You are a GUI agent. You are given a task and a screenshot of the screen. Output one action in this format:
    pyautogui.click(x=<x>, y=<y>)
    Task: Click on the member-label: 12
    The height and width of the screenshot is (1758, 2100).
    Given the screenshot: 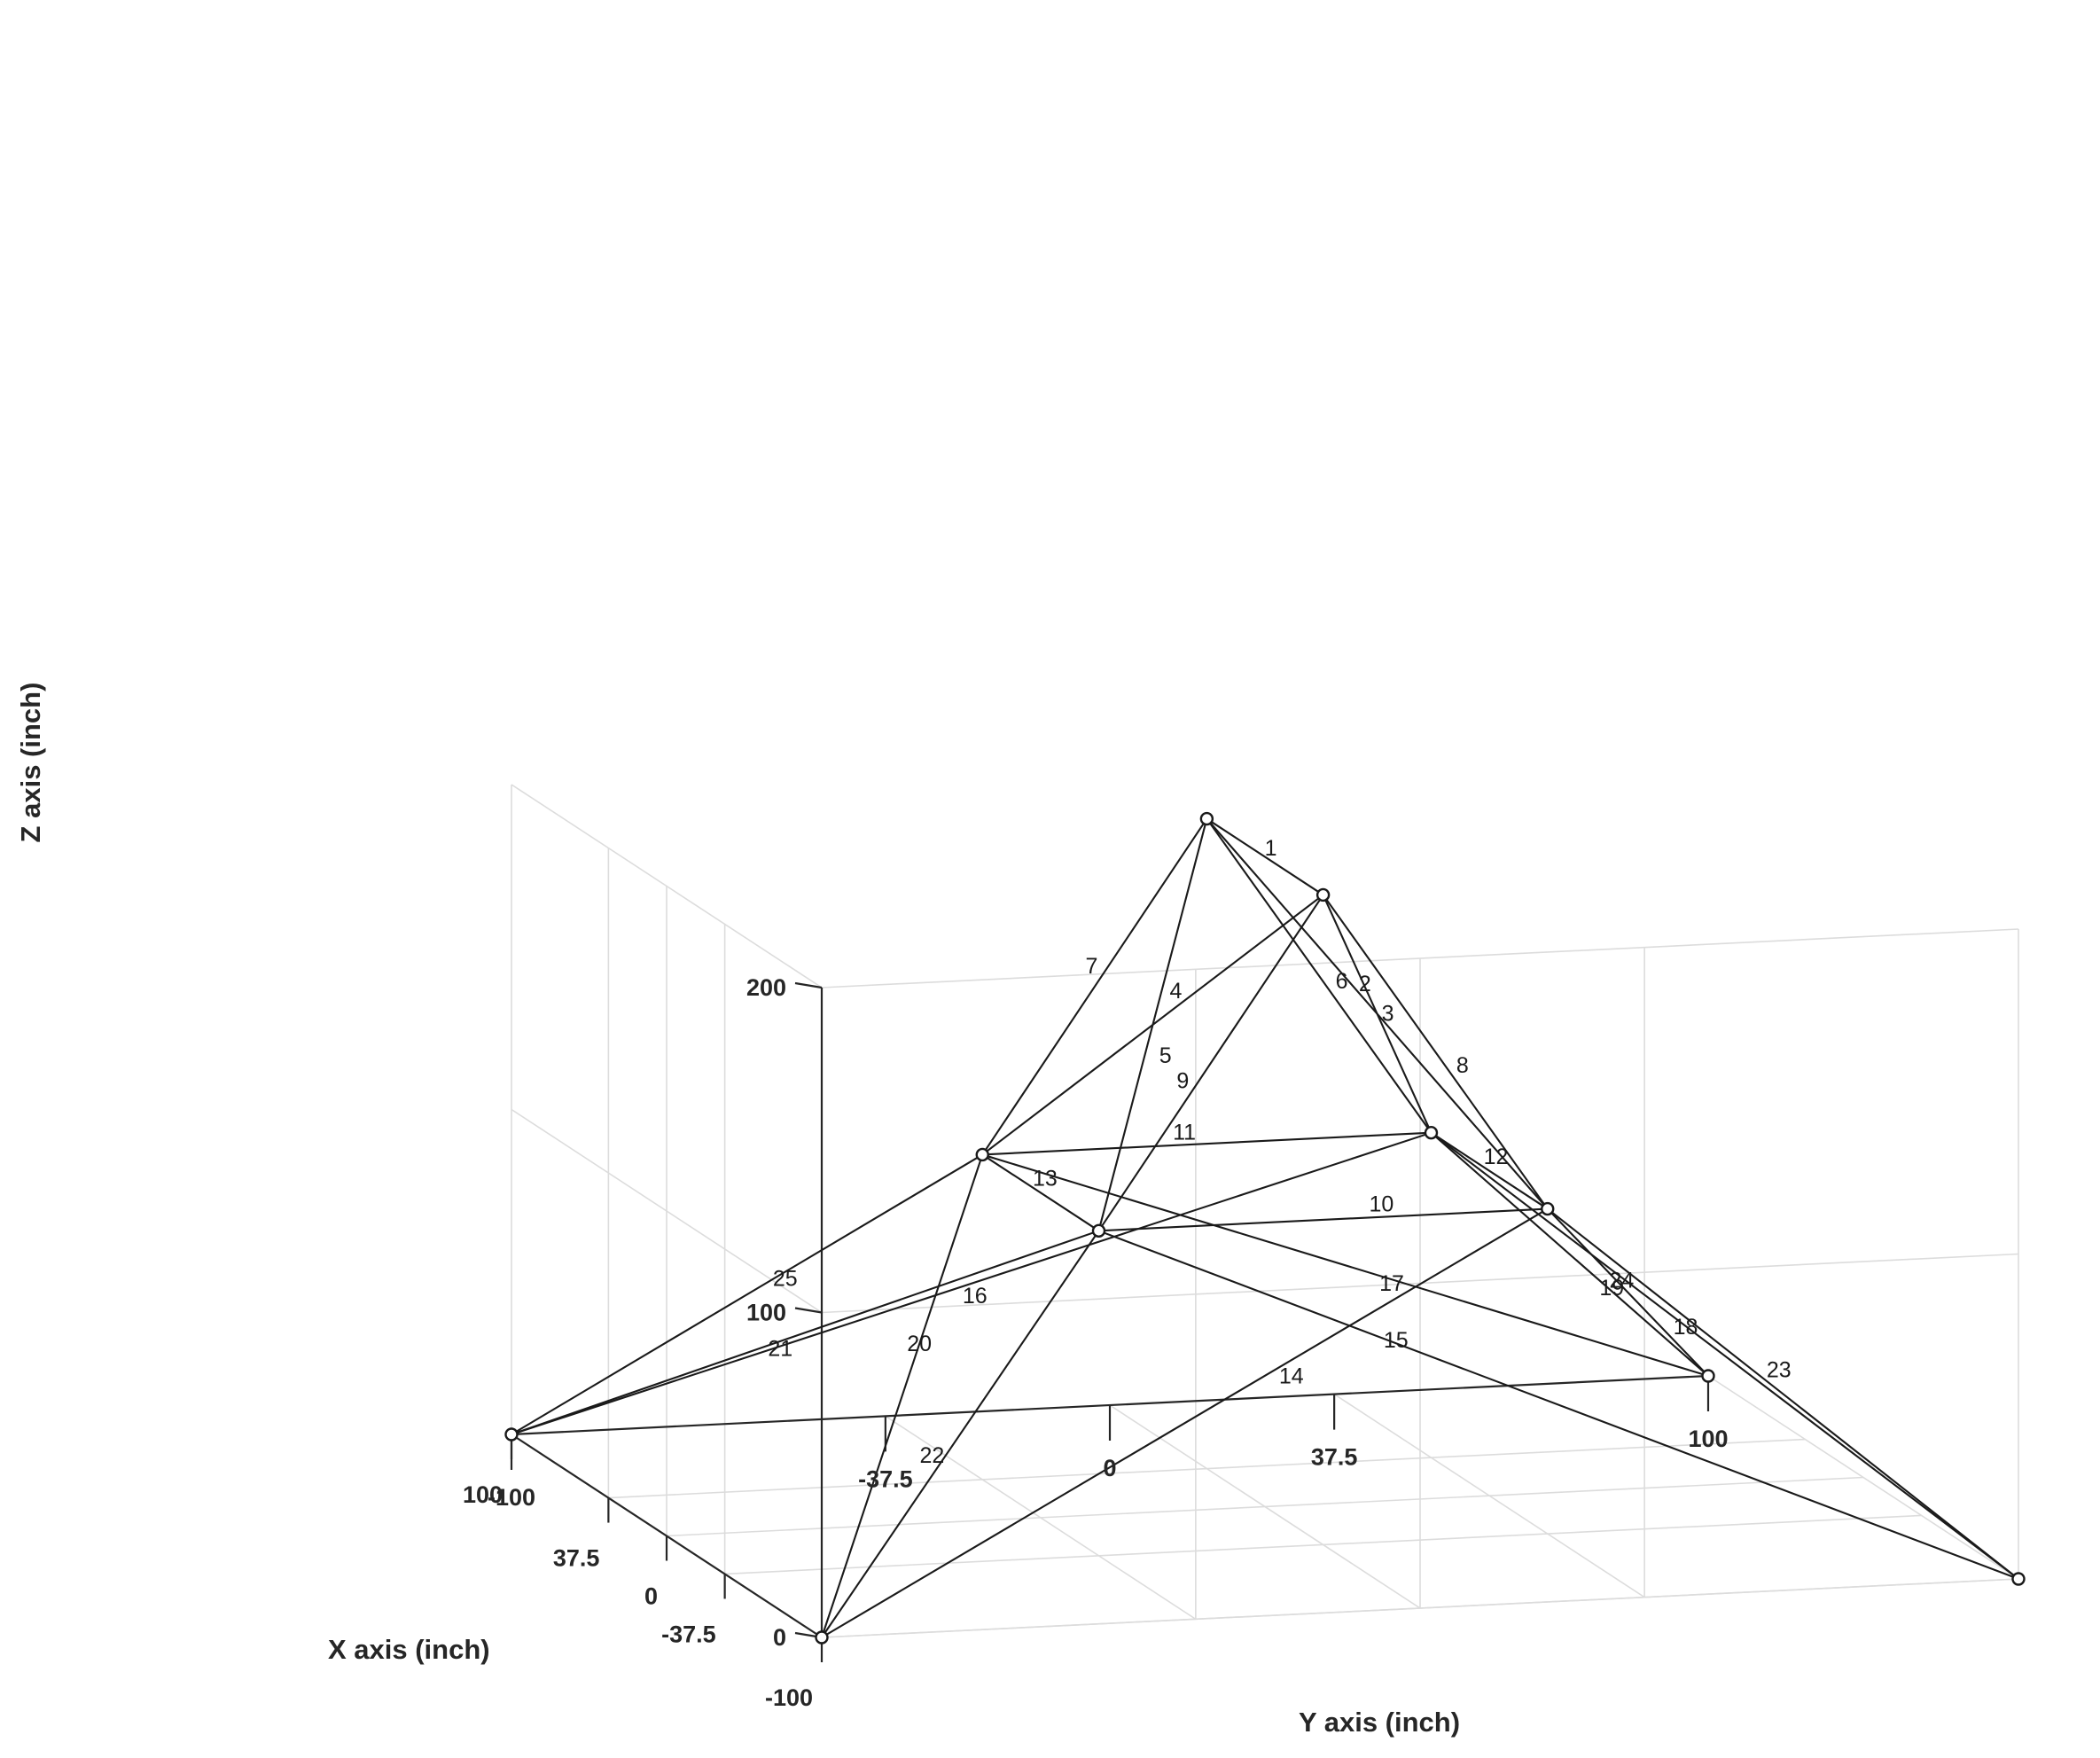 What is the action you would take?
    pyautogui.click(x=1496, y=1157)
    